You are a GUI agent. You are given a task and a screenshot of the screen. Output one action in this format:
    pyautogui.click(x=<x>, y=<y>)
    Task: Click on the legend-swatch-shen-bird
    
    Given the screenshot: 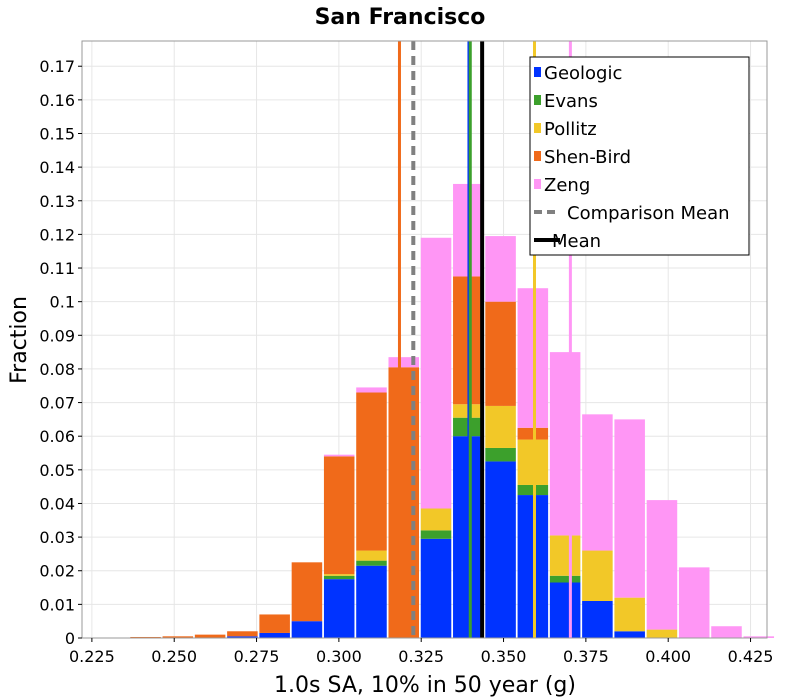 What is the action you would take?
    pyautogui.click(x=537, y=156)
    